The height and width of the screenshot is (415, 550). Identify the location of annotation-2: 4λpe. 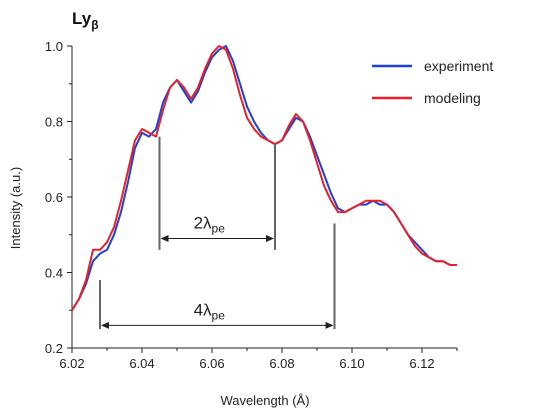
(217, 276).